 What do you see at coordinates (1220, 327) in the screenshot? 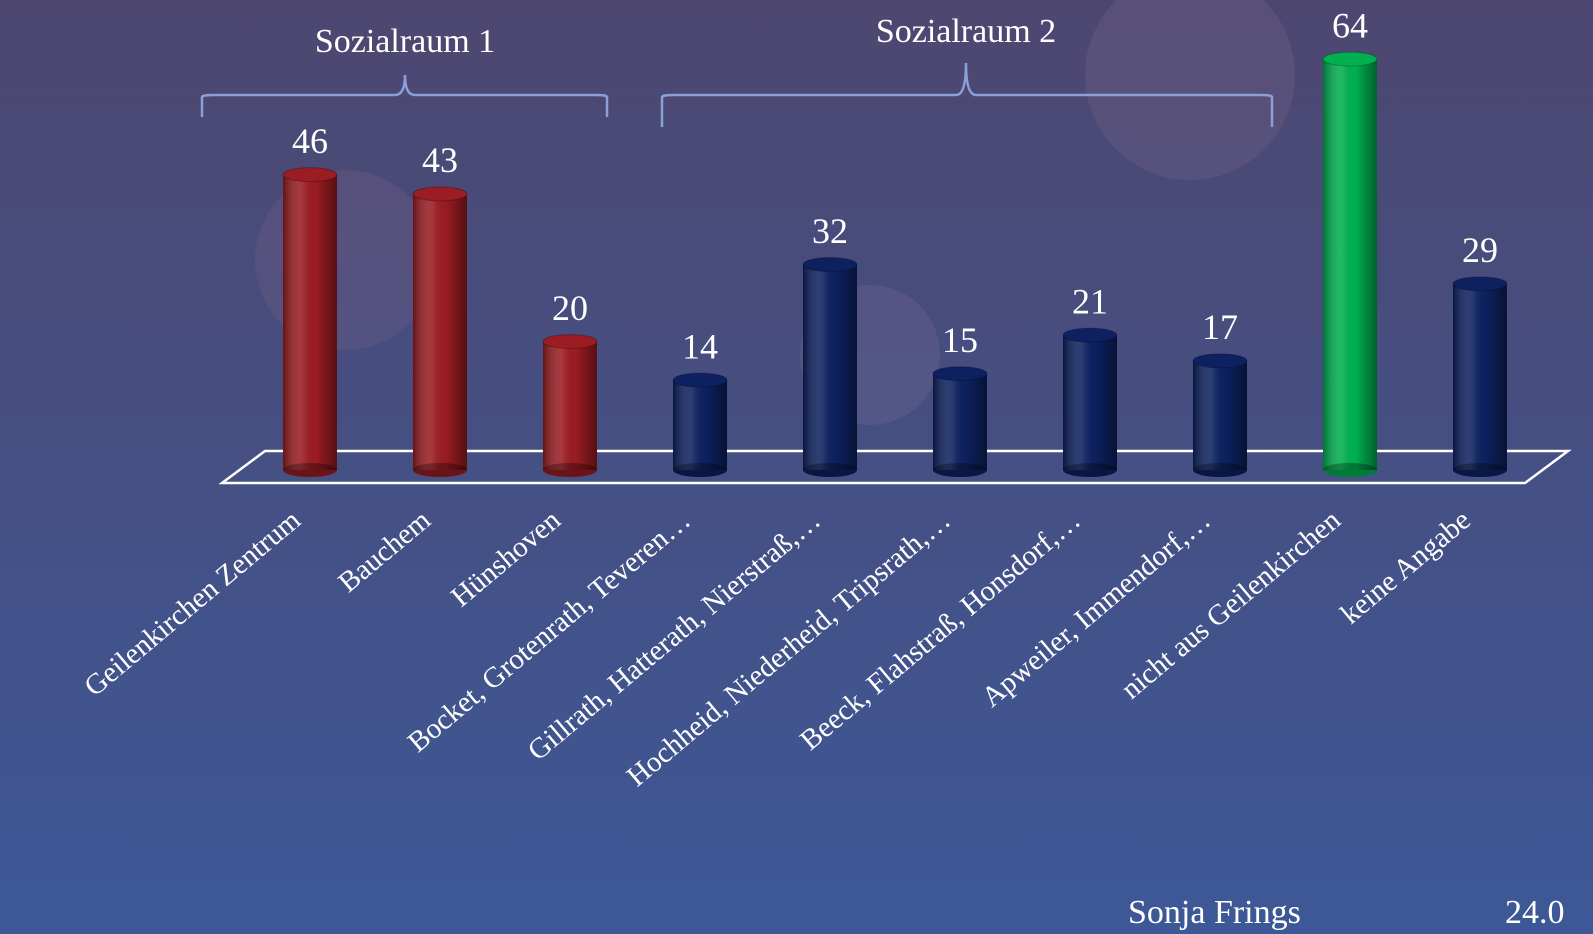
I see `value-label: 17` at bounding box center [1220, 327].